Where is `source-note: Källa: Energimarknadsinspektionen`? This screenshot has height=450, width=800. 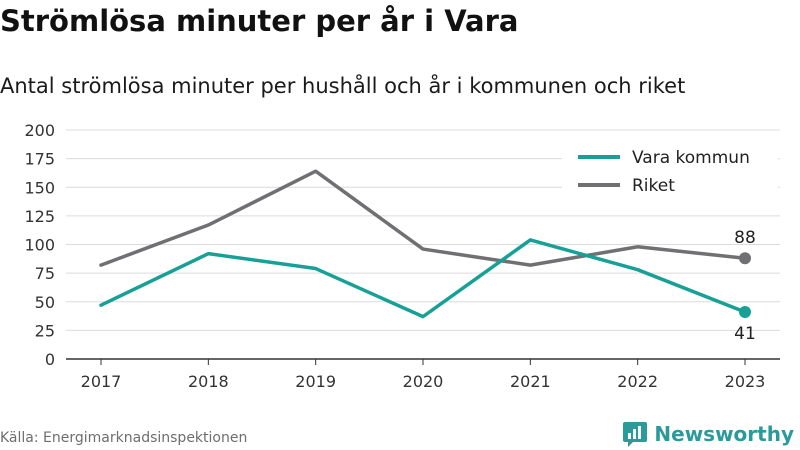 source-note: Källa: Energimarknadsinspektionen is located at coordinates (124, 438).